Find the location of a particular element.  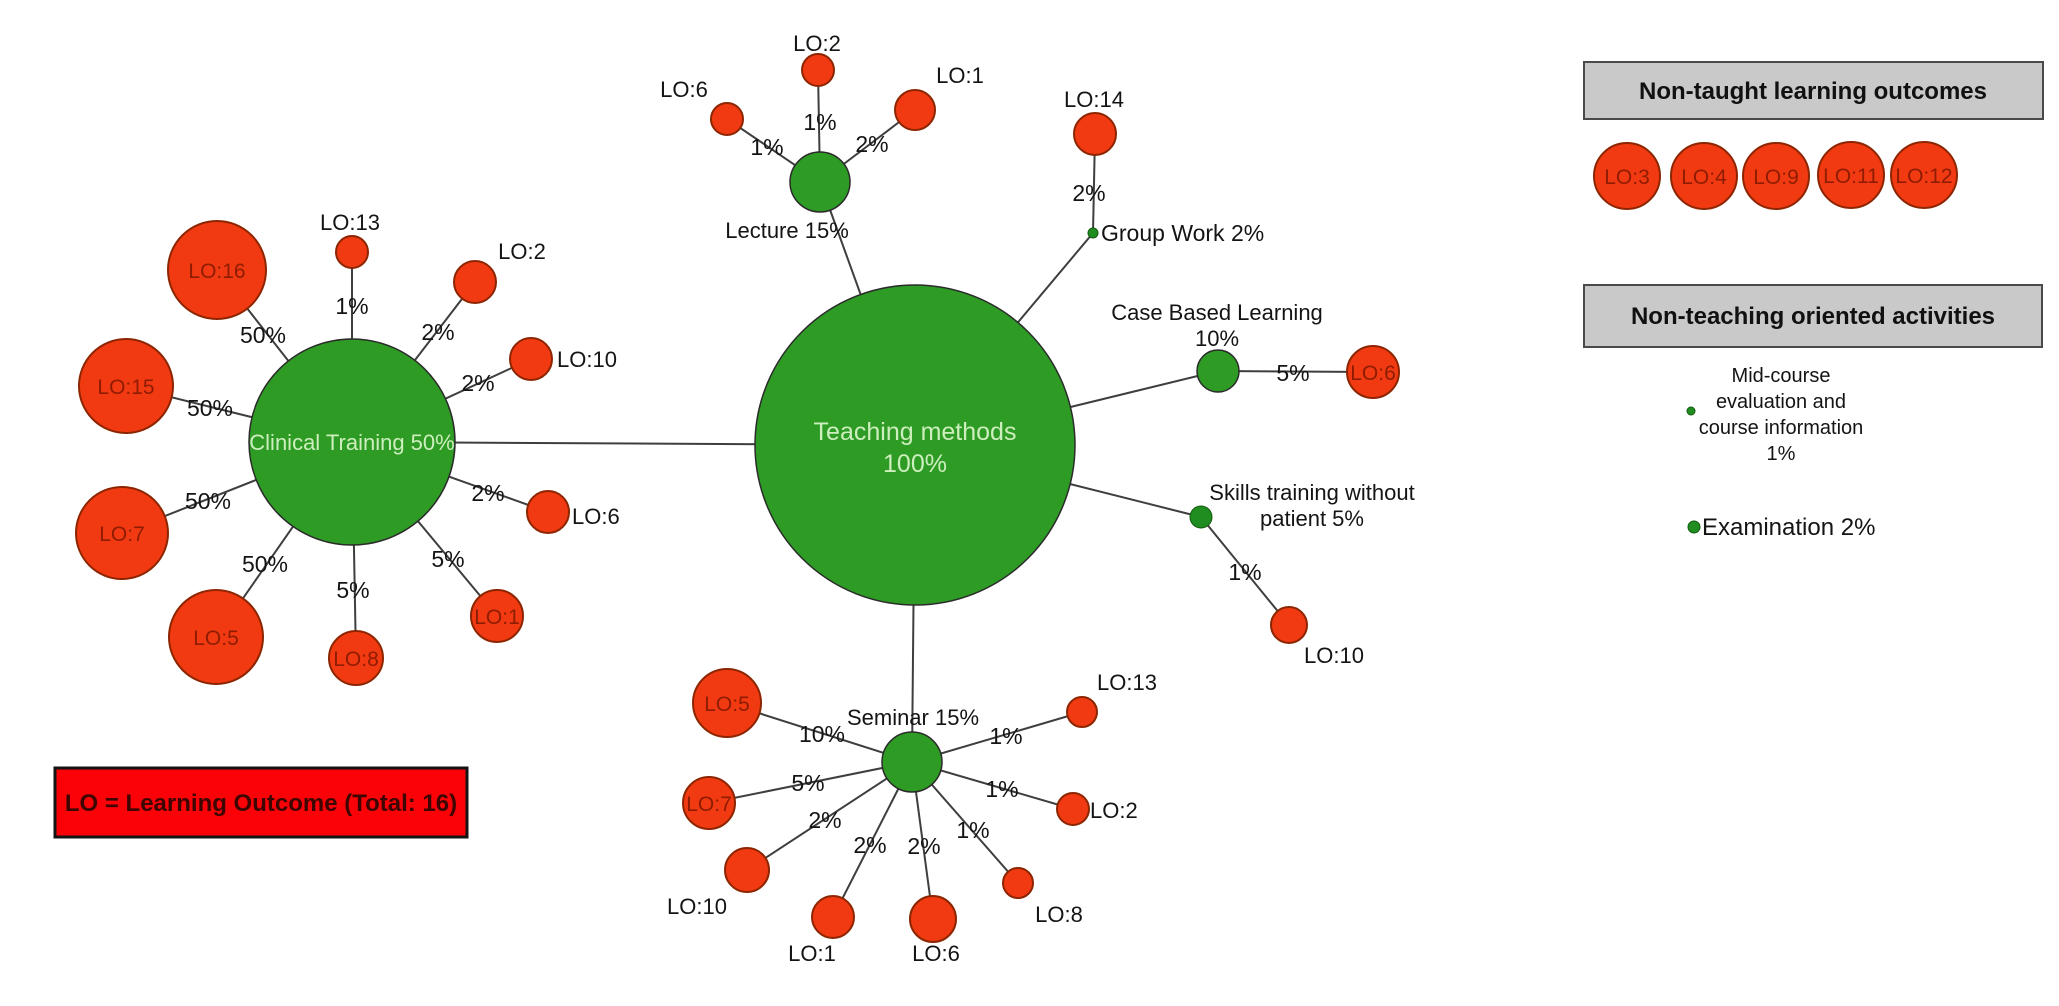

edge-pct-lecture-2: 1% is located at coordinates (819, 122).